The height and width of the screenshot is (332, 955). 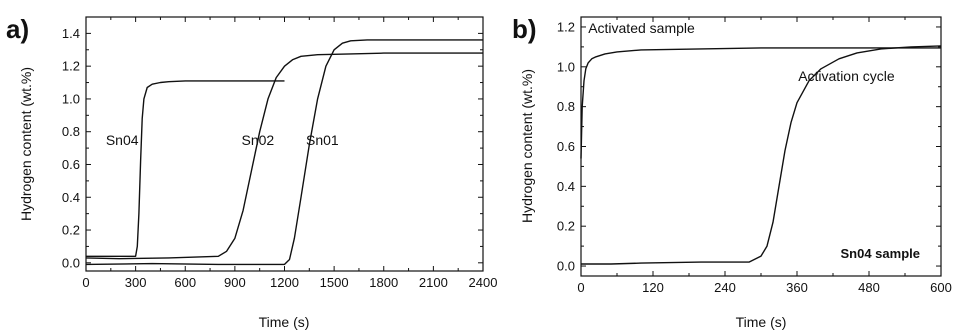 What do you see at coordinates (17, 29) in the screenshot?
I see `panel-letter-a: a)` at bounding box center [17, 29].